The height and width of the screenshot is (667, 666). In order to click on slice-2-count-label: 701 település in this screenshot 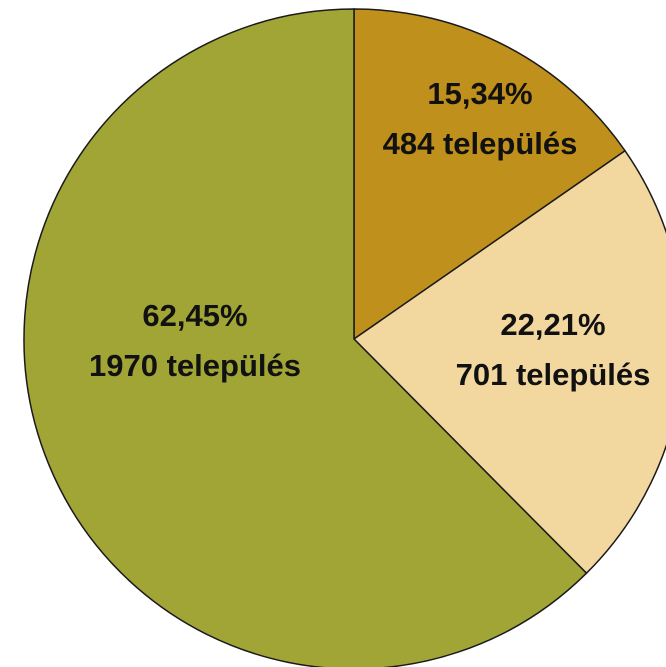, I will do `click(553, 374)`.